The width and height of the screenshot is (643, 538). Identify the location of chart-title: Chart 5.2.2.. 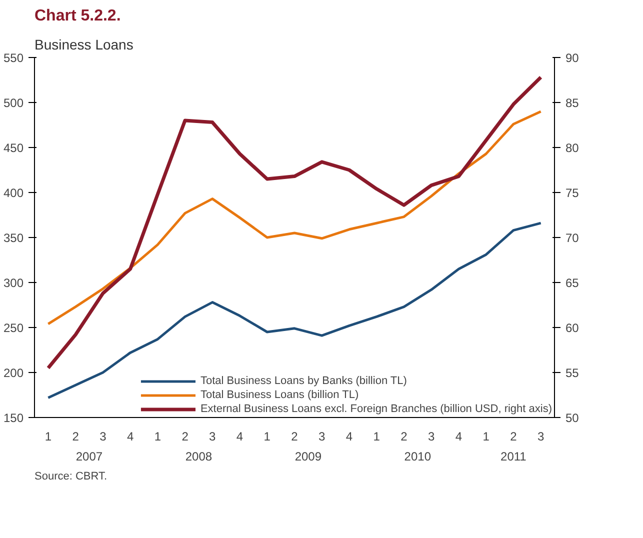
(77, 16).